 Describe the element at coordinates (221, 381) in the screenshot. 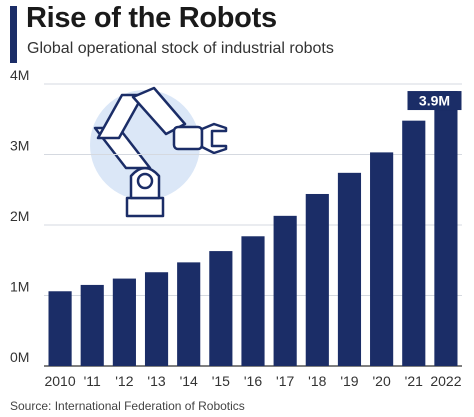

I see `x-tick-label: '15` at that location.